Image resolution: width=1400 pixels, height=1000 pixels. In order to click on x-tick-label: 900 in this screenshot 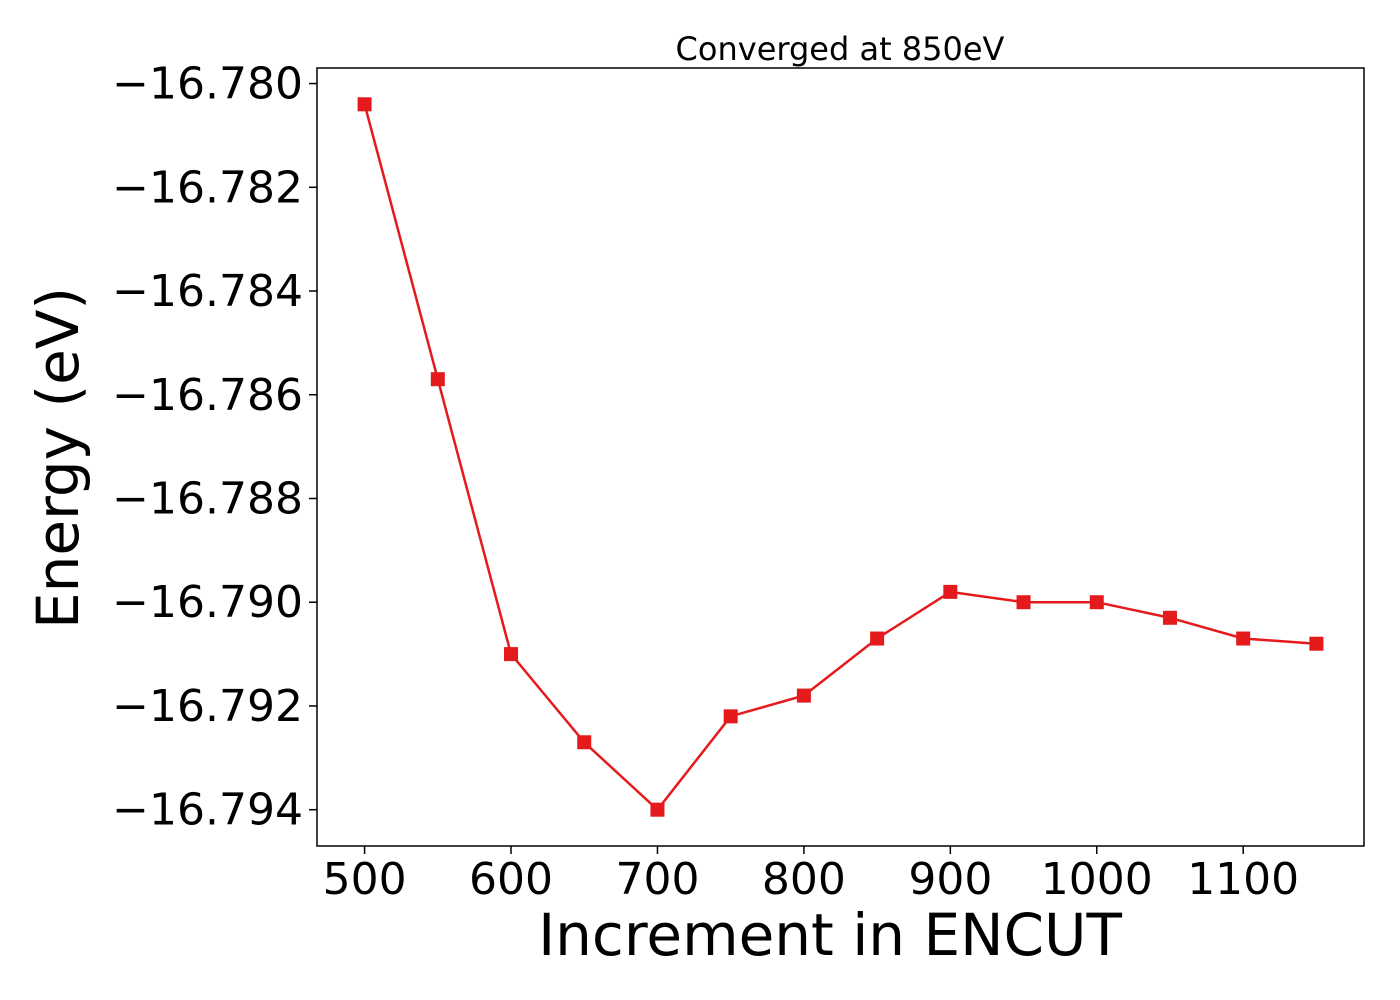, I will do `click(950, 879)`.